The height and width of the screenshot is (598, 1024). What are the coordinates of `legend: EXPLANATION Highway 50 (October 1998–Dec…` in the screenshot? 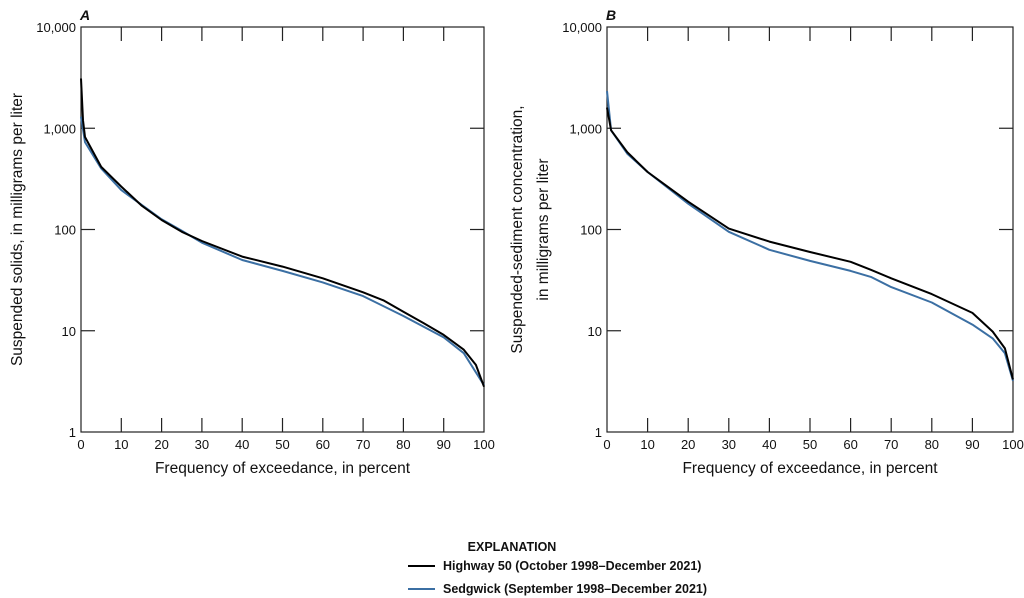 It's located at (557, 568).